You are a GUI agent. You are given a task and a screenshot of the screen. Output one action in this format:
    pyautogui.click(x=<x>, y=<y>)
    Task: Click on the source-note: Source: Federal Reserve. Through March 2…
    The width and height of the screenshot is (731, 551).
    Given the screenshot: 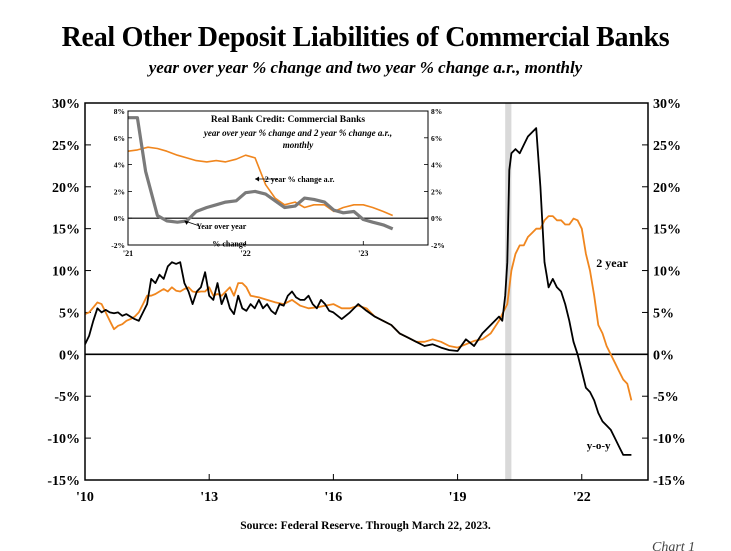 What is the action you would take?
    pyautogui.click(x=365, y=526)
    